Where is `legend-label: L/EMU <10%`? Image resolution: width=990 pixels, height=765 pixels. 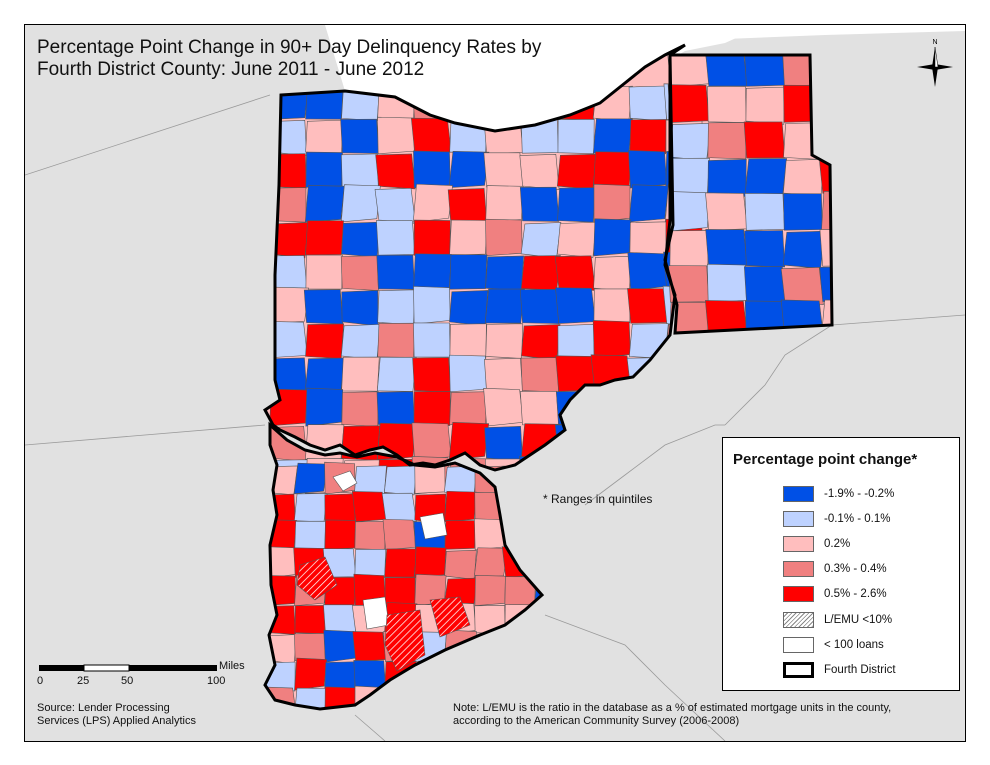 legend-label: L/EMU <10% is located at coordinates (858, 620).